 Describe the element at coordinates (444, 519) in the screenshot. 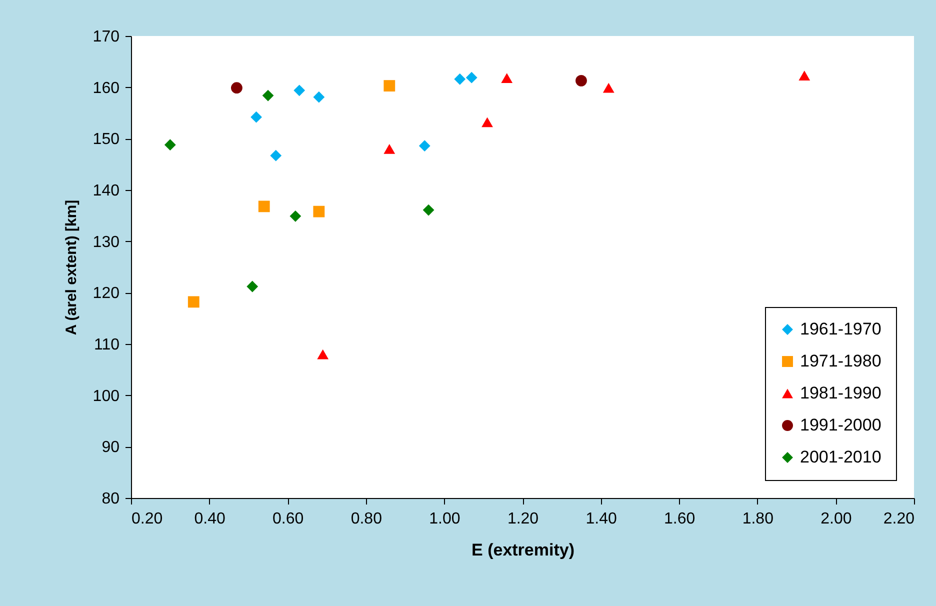

I see `x-tick-label: 1.00` at that location.